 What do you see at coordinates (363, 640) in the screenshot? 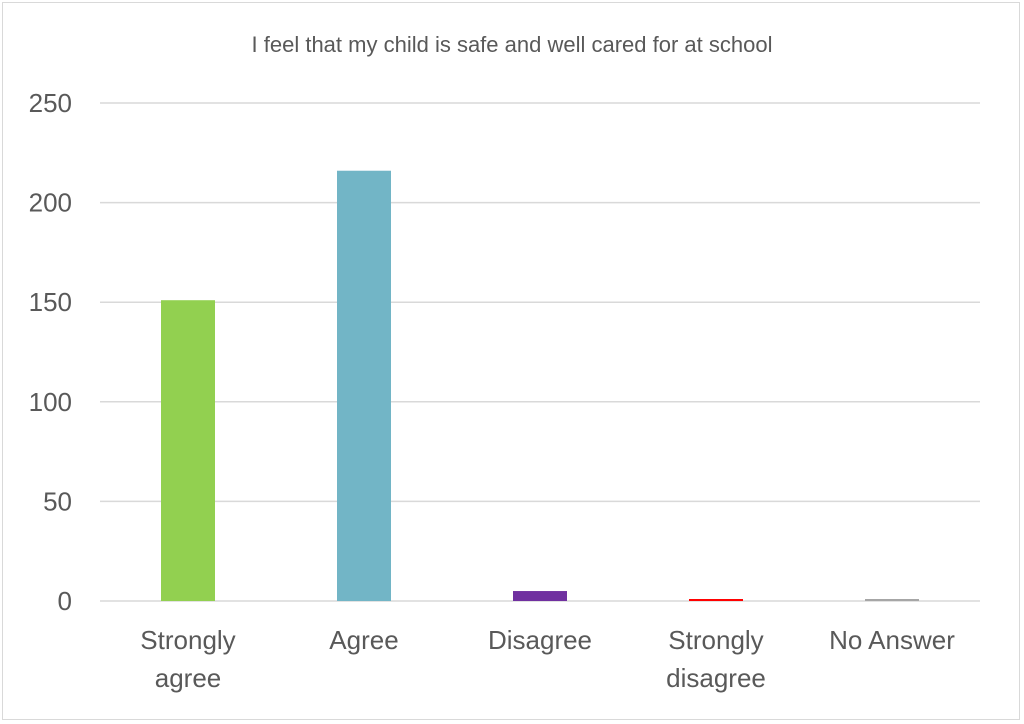
I see `x-tick-label-1: Agree` at bounding box center [363, 640].